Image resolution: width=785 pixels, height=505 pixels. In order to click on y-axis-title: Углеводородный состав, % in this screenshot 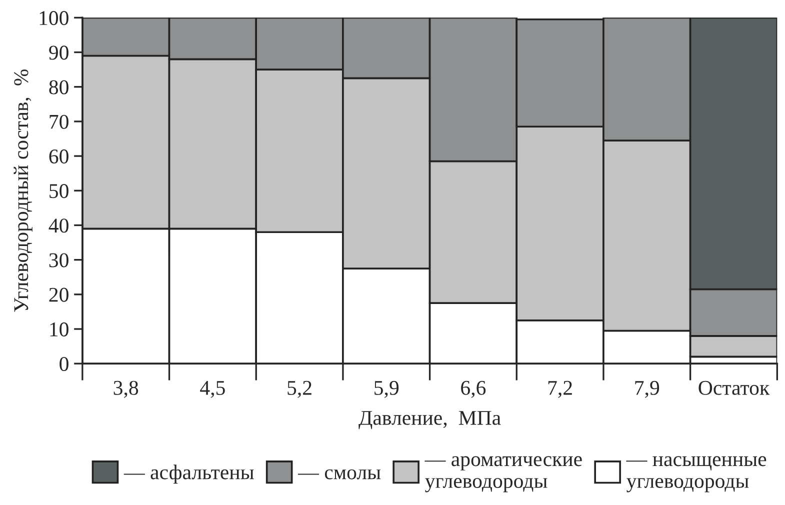, I will do `click(23, 190)`.